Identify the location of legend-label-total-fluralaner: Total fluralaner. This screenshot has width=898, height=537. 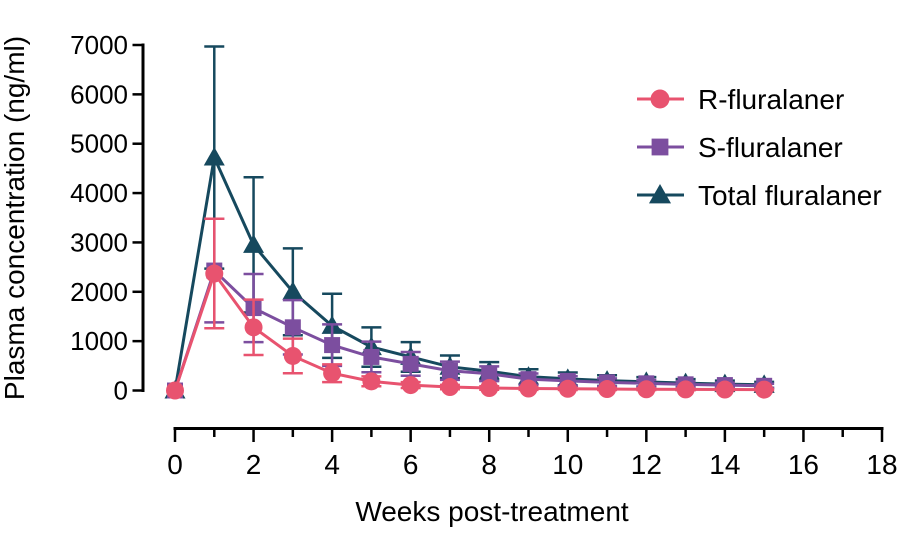
(790, 195).